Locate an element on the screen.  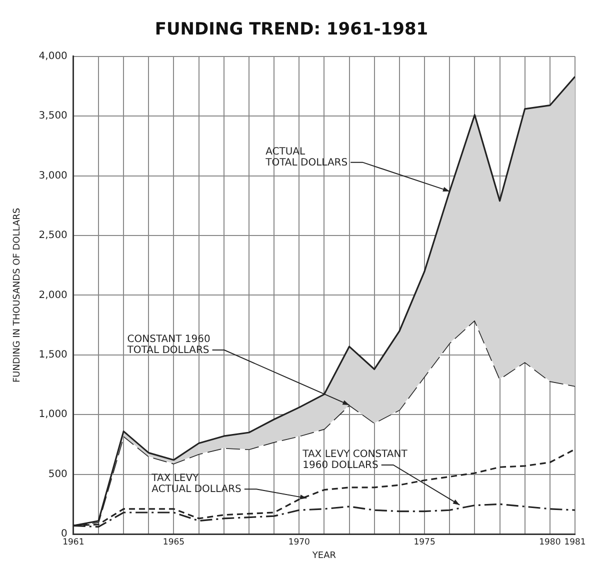
y-tick-label: 3,500 is located at coordinates (53, 116).